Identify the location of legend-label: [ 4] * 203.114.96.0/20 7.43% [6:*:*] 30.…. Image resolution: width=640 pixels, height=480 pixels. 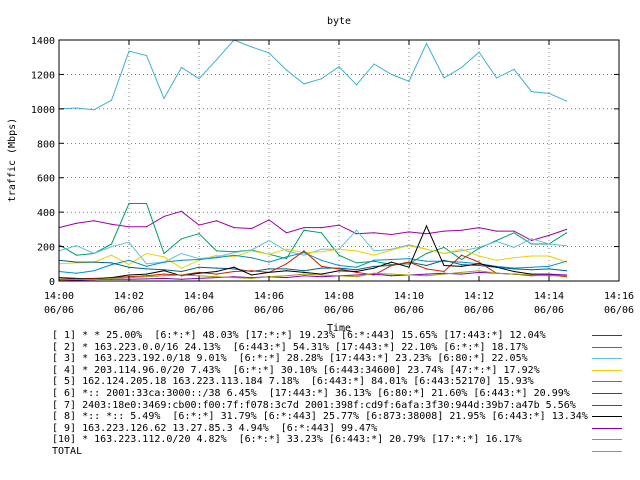
(296, 370).